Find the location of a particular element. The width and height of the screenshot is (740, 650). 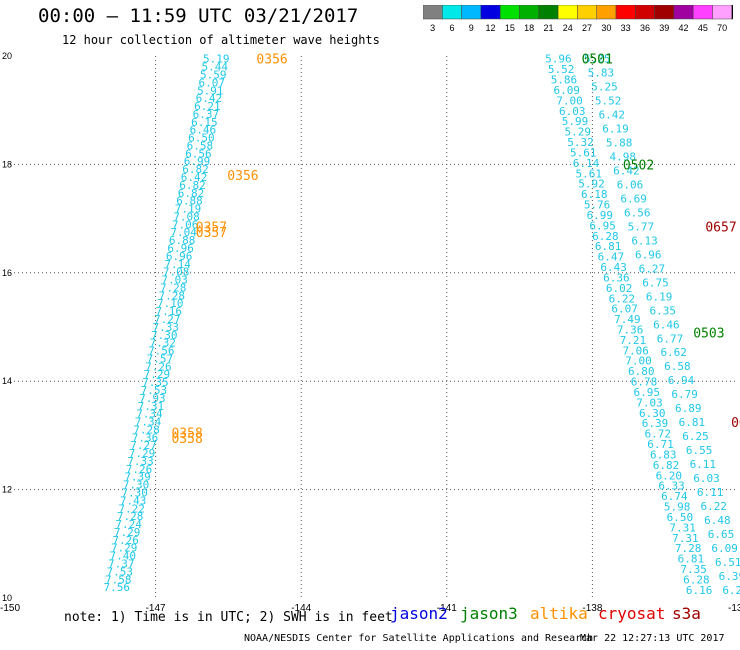

swh-value: 6.48 is located at coordinates (717, 520).